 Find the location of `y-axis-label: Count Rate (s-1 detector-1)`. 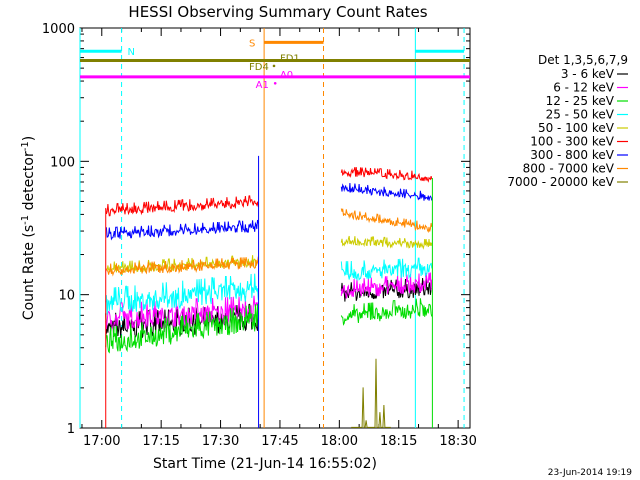

y-axis-label: Count Rate (s-1 detector-1) is located at coordinates (28, 228).